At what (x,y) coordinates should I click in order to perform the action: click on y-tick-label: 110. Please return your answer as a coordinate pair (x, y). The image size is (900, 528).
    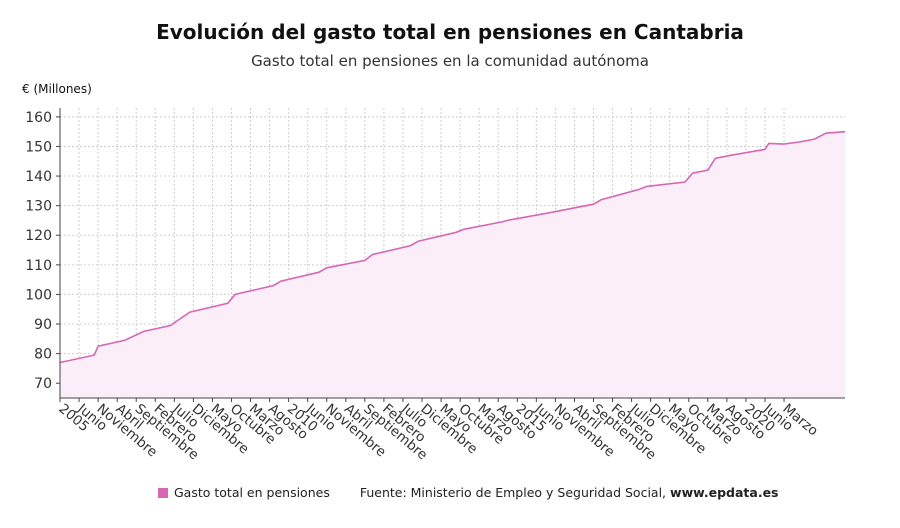
    Looking at the image, I should click on (38, 266).